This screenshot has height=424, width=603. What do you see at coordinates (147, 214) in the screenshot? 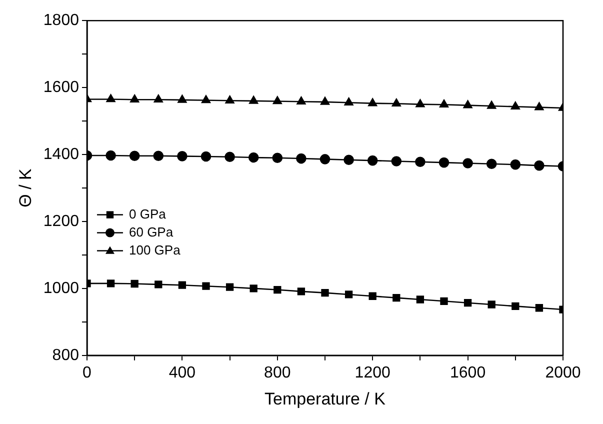
I see `legend-label: 0 GPa` at bounding box center [147, 214].